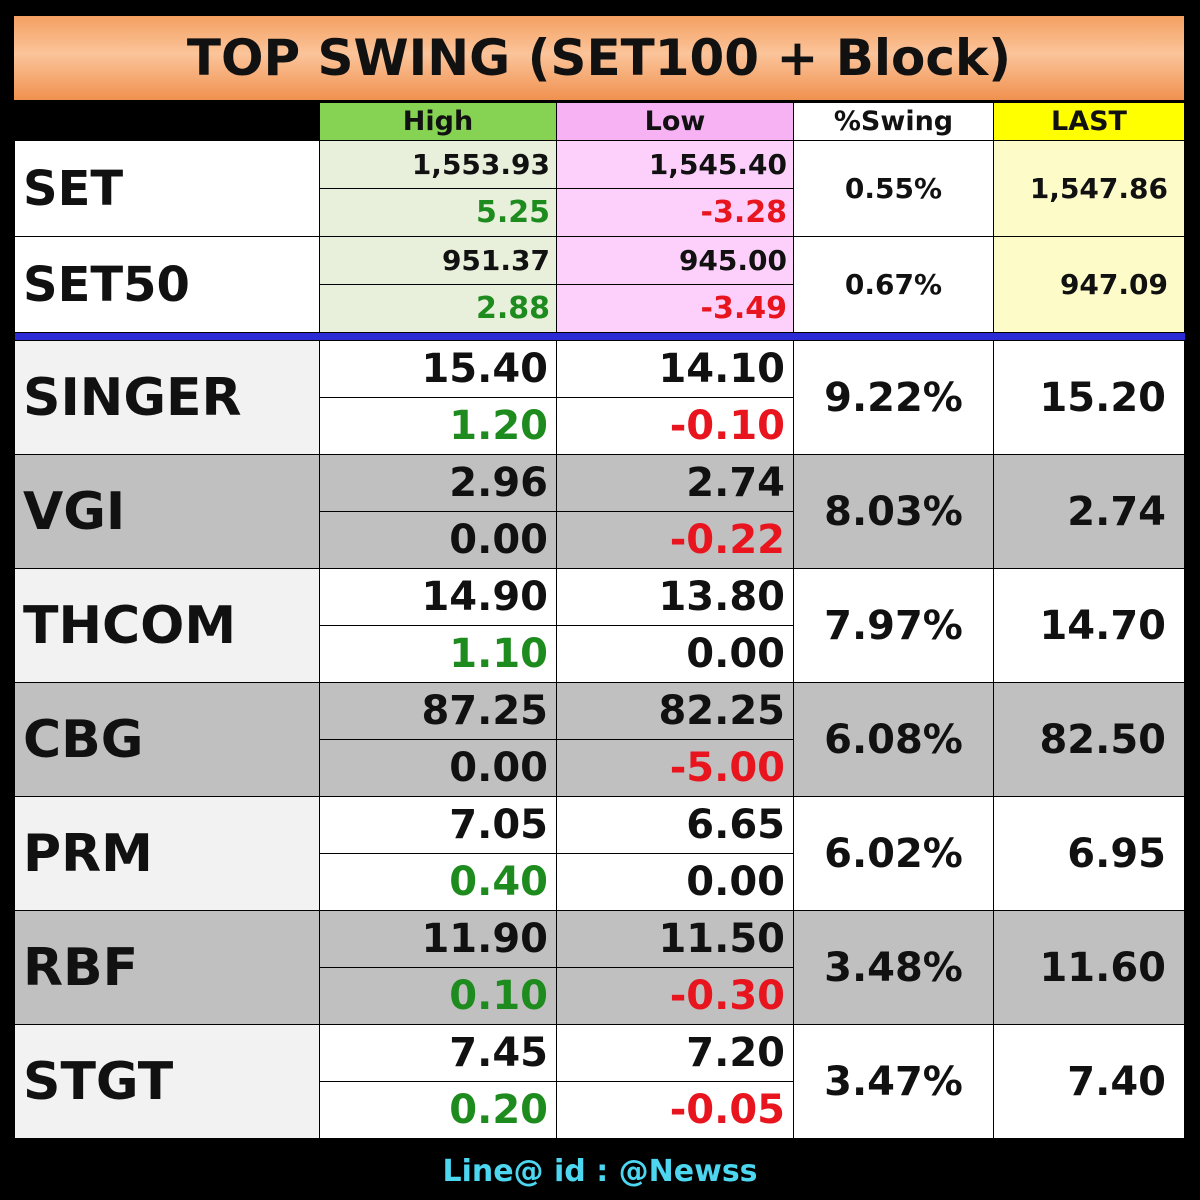 The width and height of the screenshot is (1200, 1200). I want to click on blue-separator, so click(599, 336).